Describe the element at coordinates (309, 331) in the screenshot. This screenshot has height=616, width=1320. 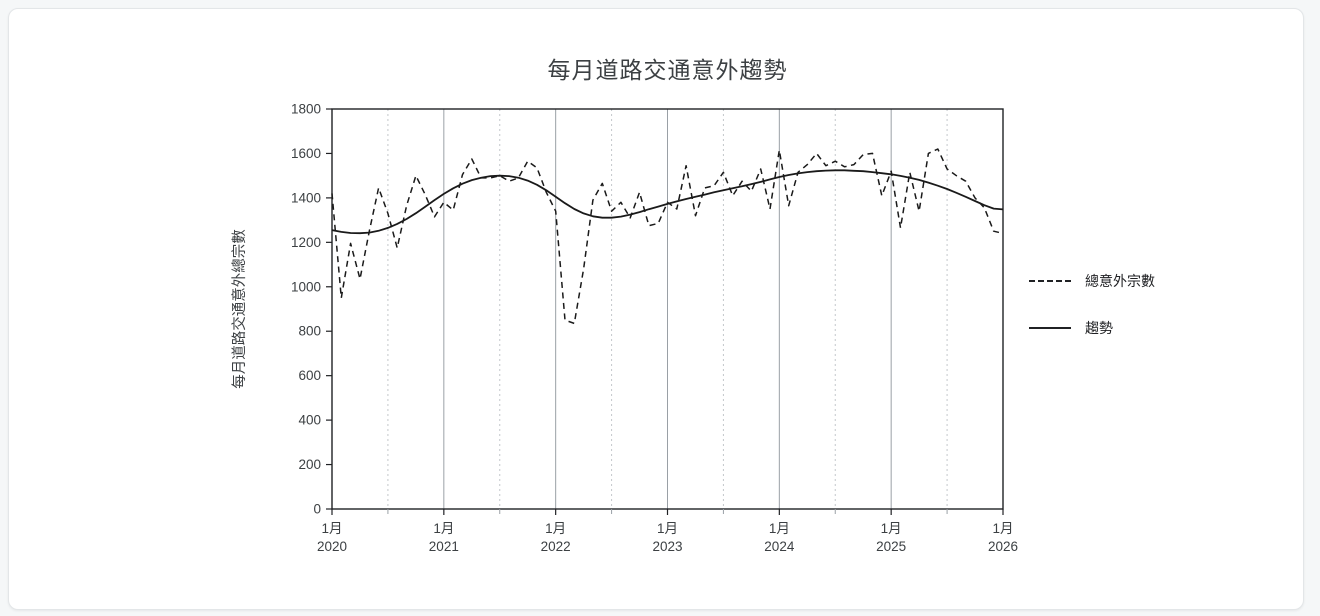
I see `y-axis-tick-label: 800` at that location.